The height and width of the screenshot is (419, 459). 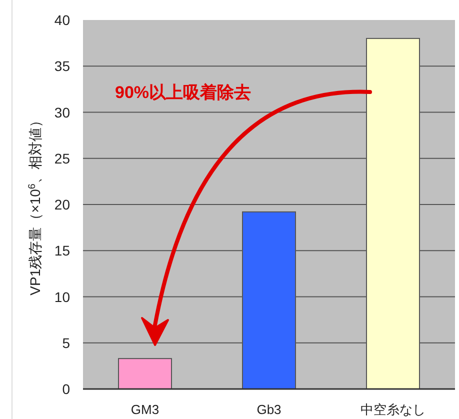 I want to click on x-tick-label: GM3, so click(x=145, y=409).